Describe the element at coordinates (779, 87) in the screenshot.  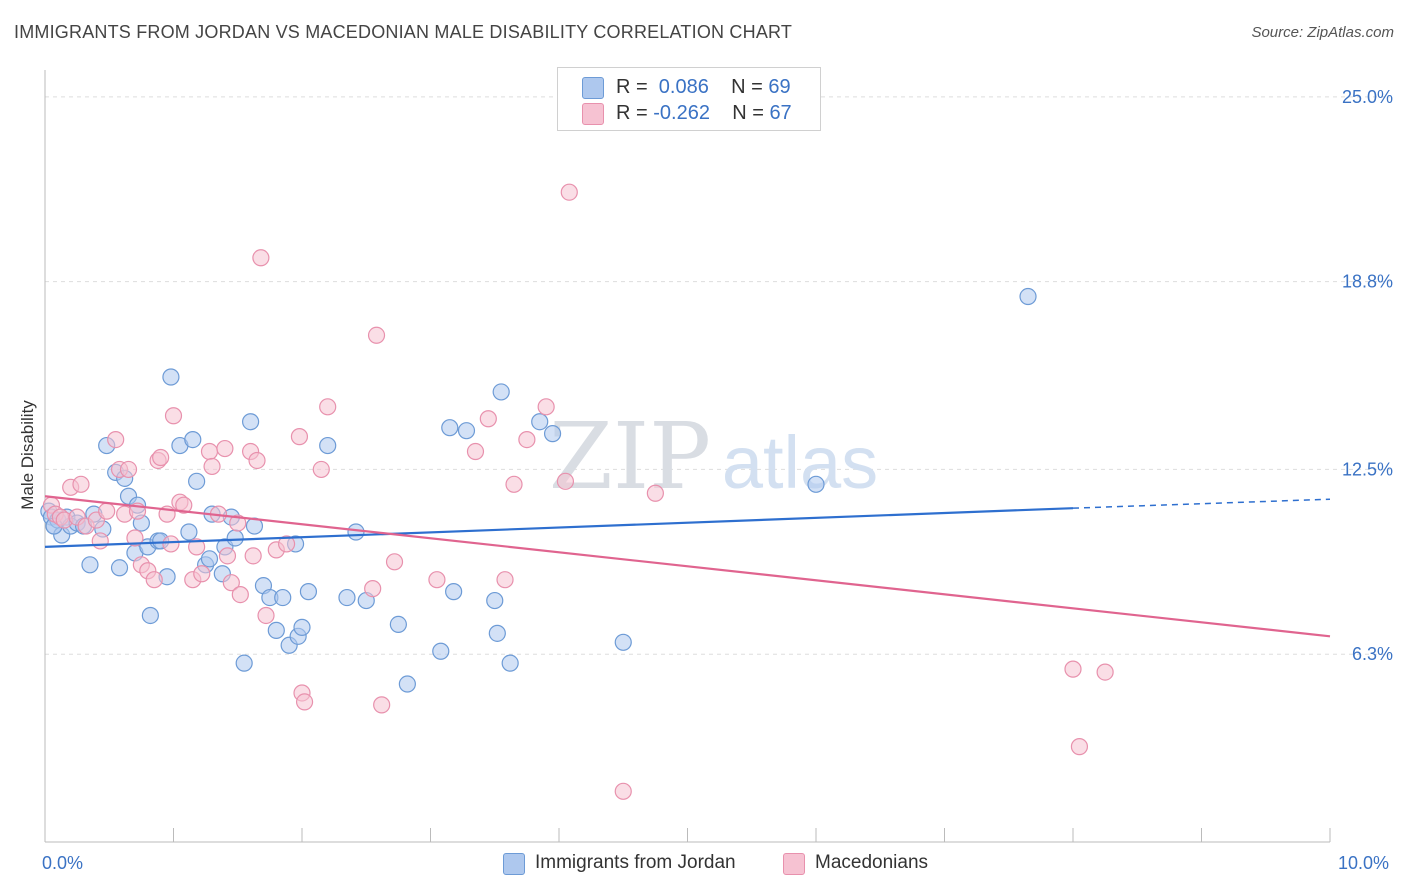
I see `legend-n-jordan: 69` at that location.